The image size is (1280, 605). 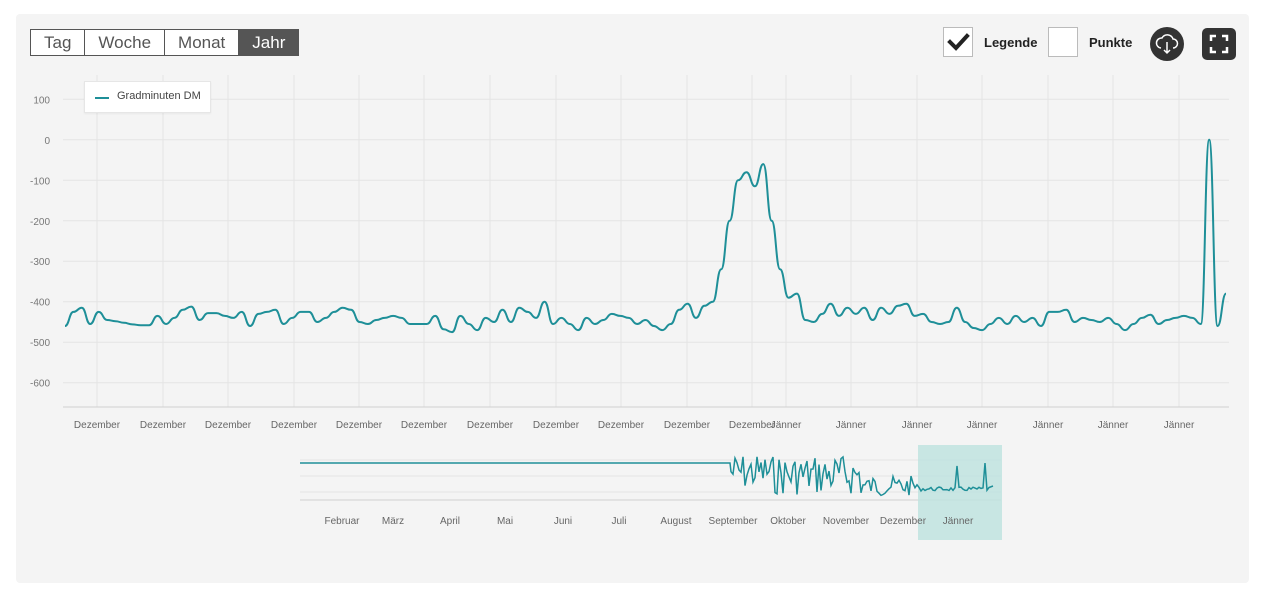 What do you see at coordinates (47, 141) in the screenshot?
I see `y-tick-label: 0` at bounding box center [47, 141].